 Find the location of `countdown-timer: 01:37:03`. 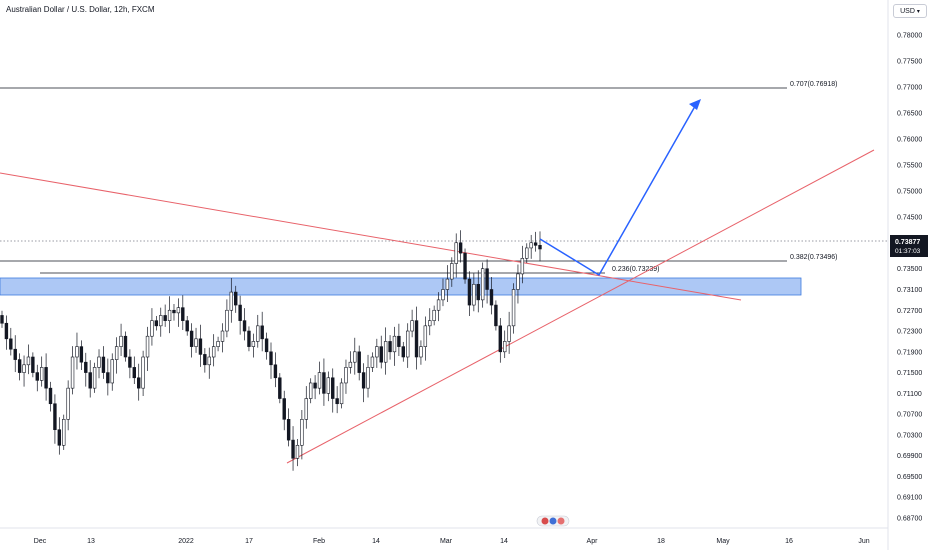

countdown-timer: 01:37:03 is located at coordinates (908, 251).